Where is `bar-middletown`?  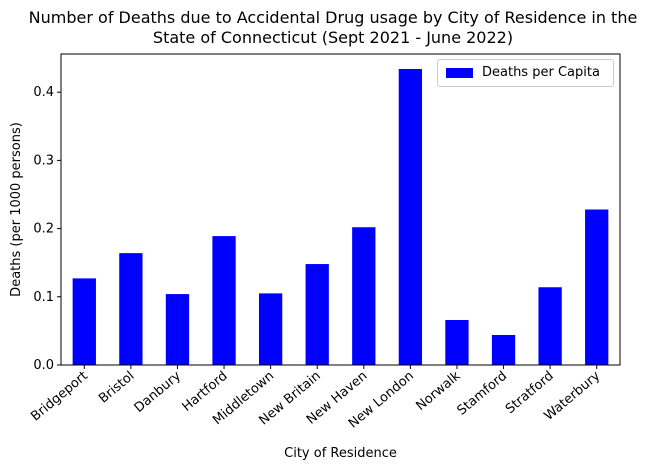
bar-middletown is located at coordinates (270, 329).